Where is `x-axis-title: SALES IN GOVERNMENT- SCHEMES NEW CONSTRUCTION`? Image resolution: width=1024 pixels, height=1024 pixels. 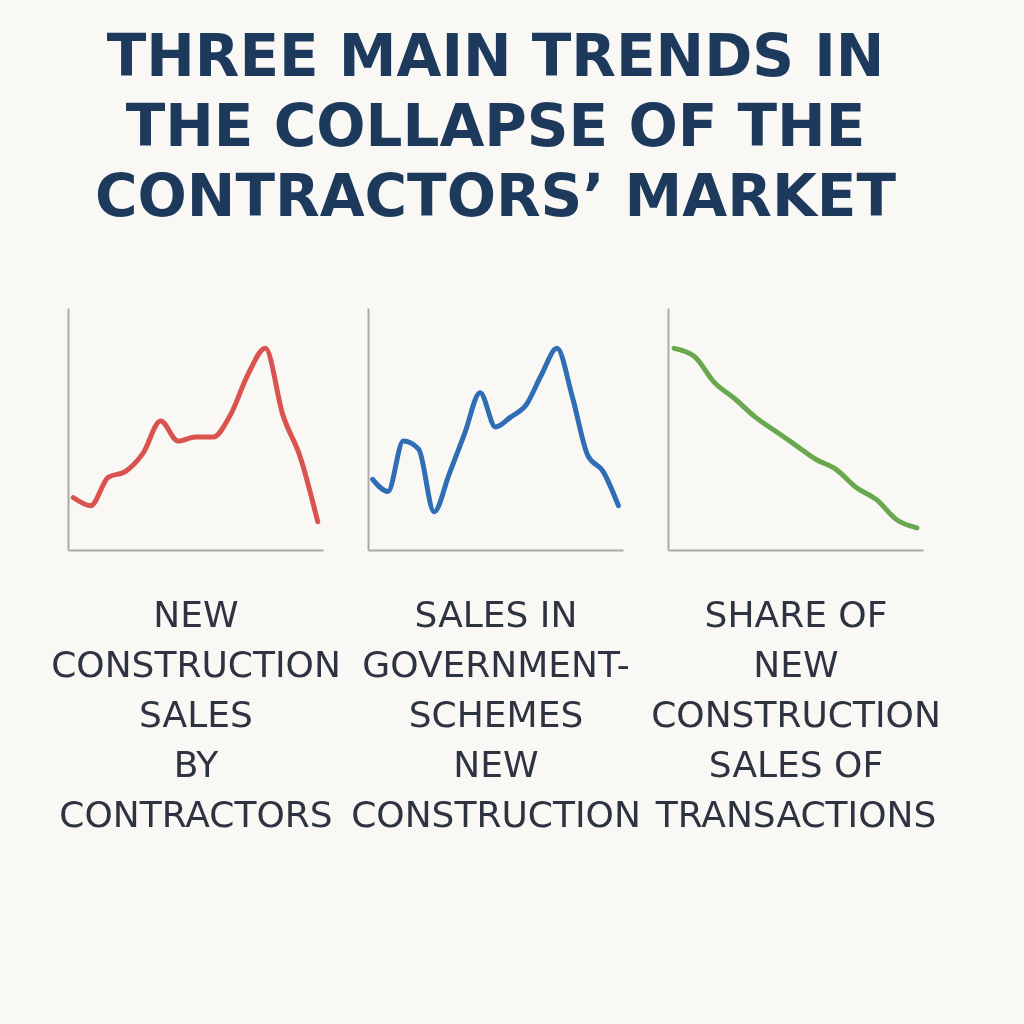
x-axis-title: SALES IN GOVERNMENT- SCHEMES NEW CONSTRUCTION is located at coordinates (496, 714).